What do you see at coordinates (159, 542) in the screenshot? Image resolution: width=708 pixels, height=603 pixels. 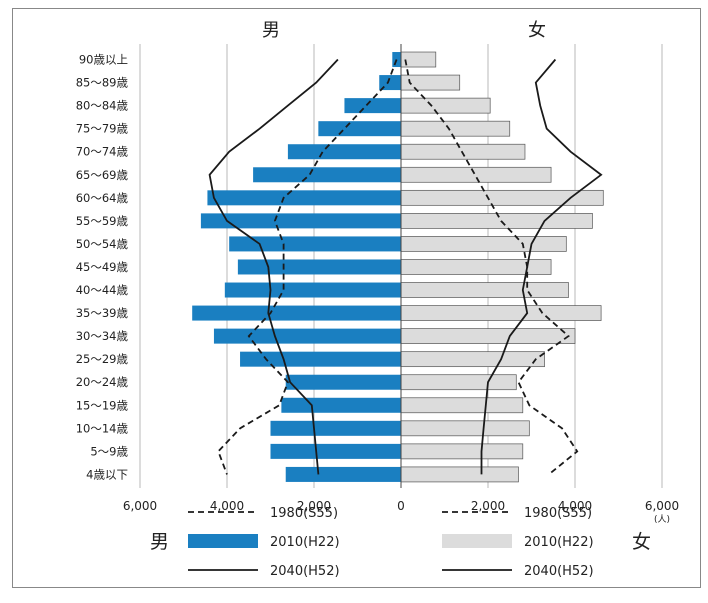 I see `legend-male-label: 男` at bounding box center [159, 542].